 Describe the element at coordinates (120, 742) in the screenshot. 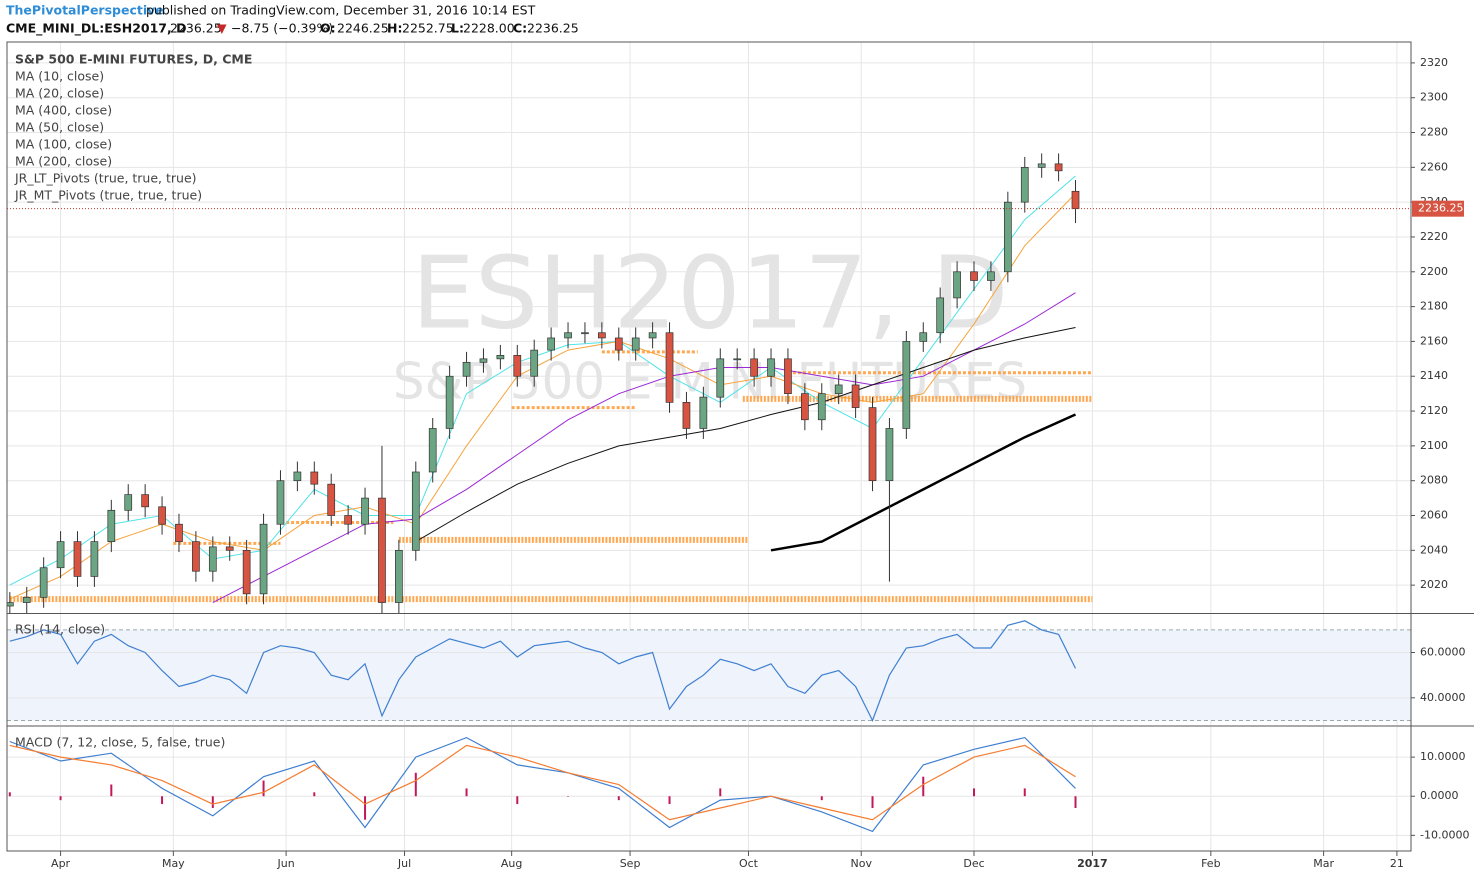

I see `pane-legend: MACD (7, 12, close, 5, false, true)` at that location.